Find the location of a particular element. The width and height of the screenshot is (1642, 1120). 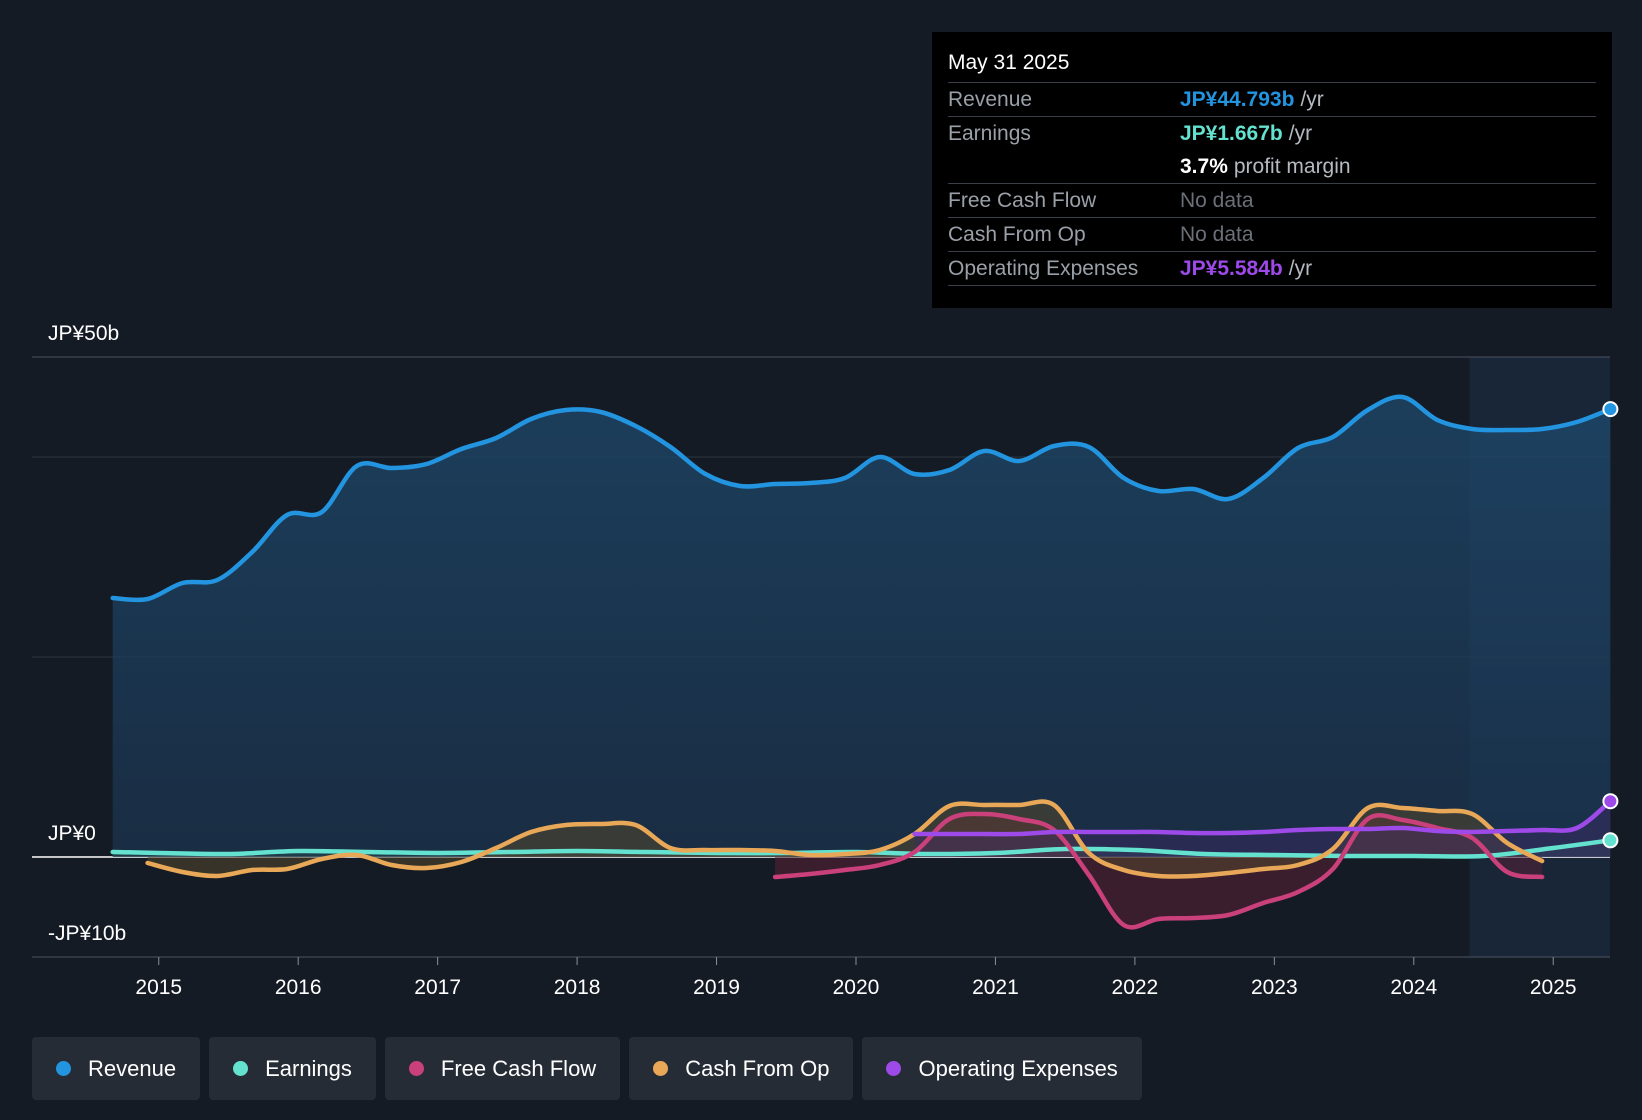

tooltip-label-earnings: Earnings is located at coordinates (989, 133).